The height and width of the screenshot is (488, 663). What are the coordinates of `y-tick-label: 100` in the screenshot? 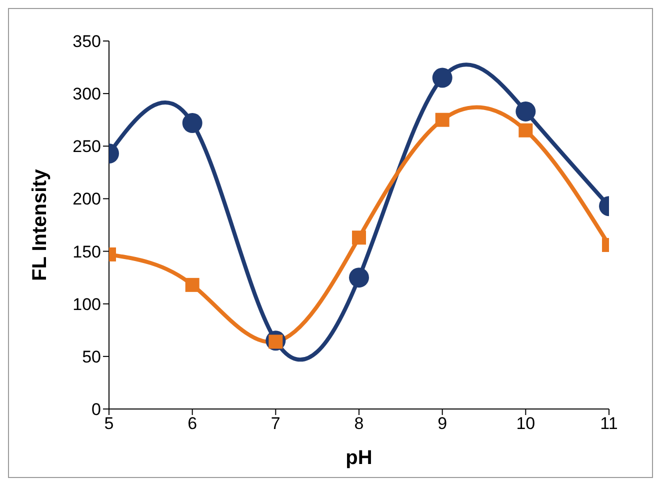 It's located at (86, 304).